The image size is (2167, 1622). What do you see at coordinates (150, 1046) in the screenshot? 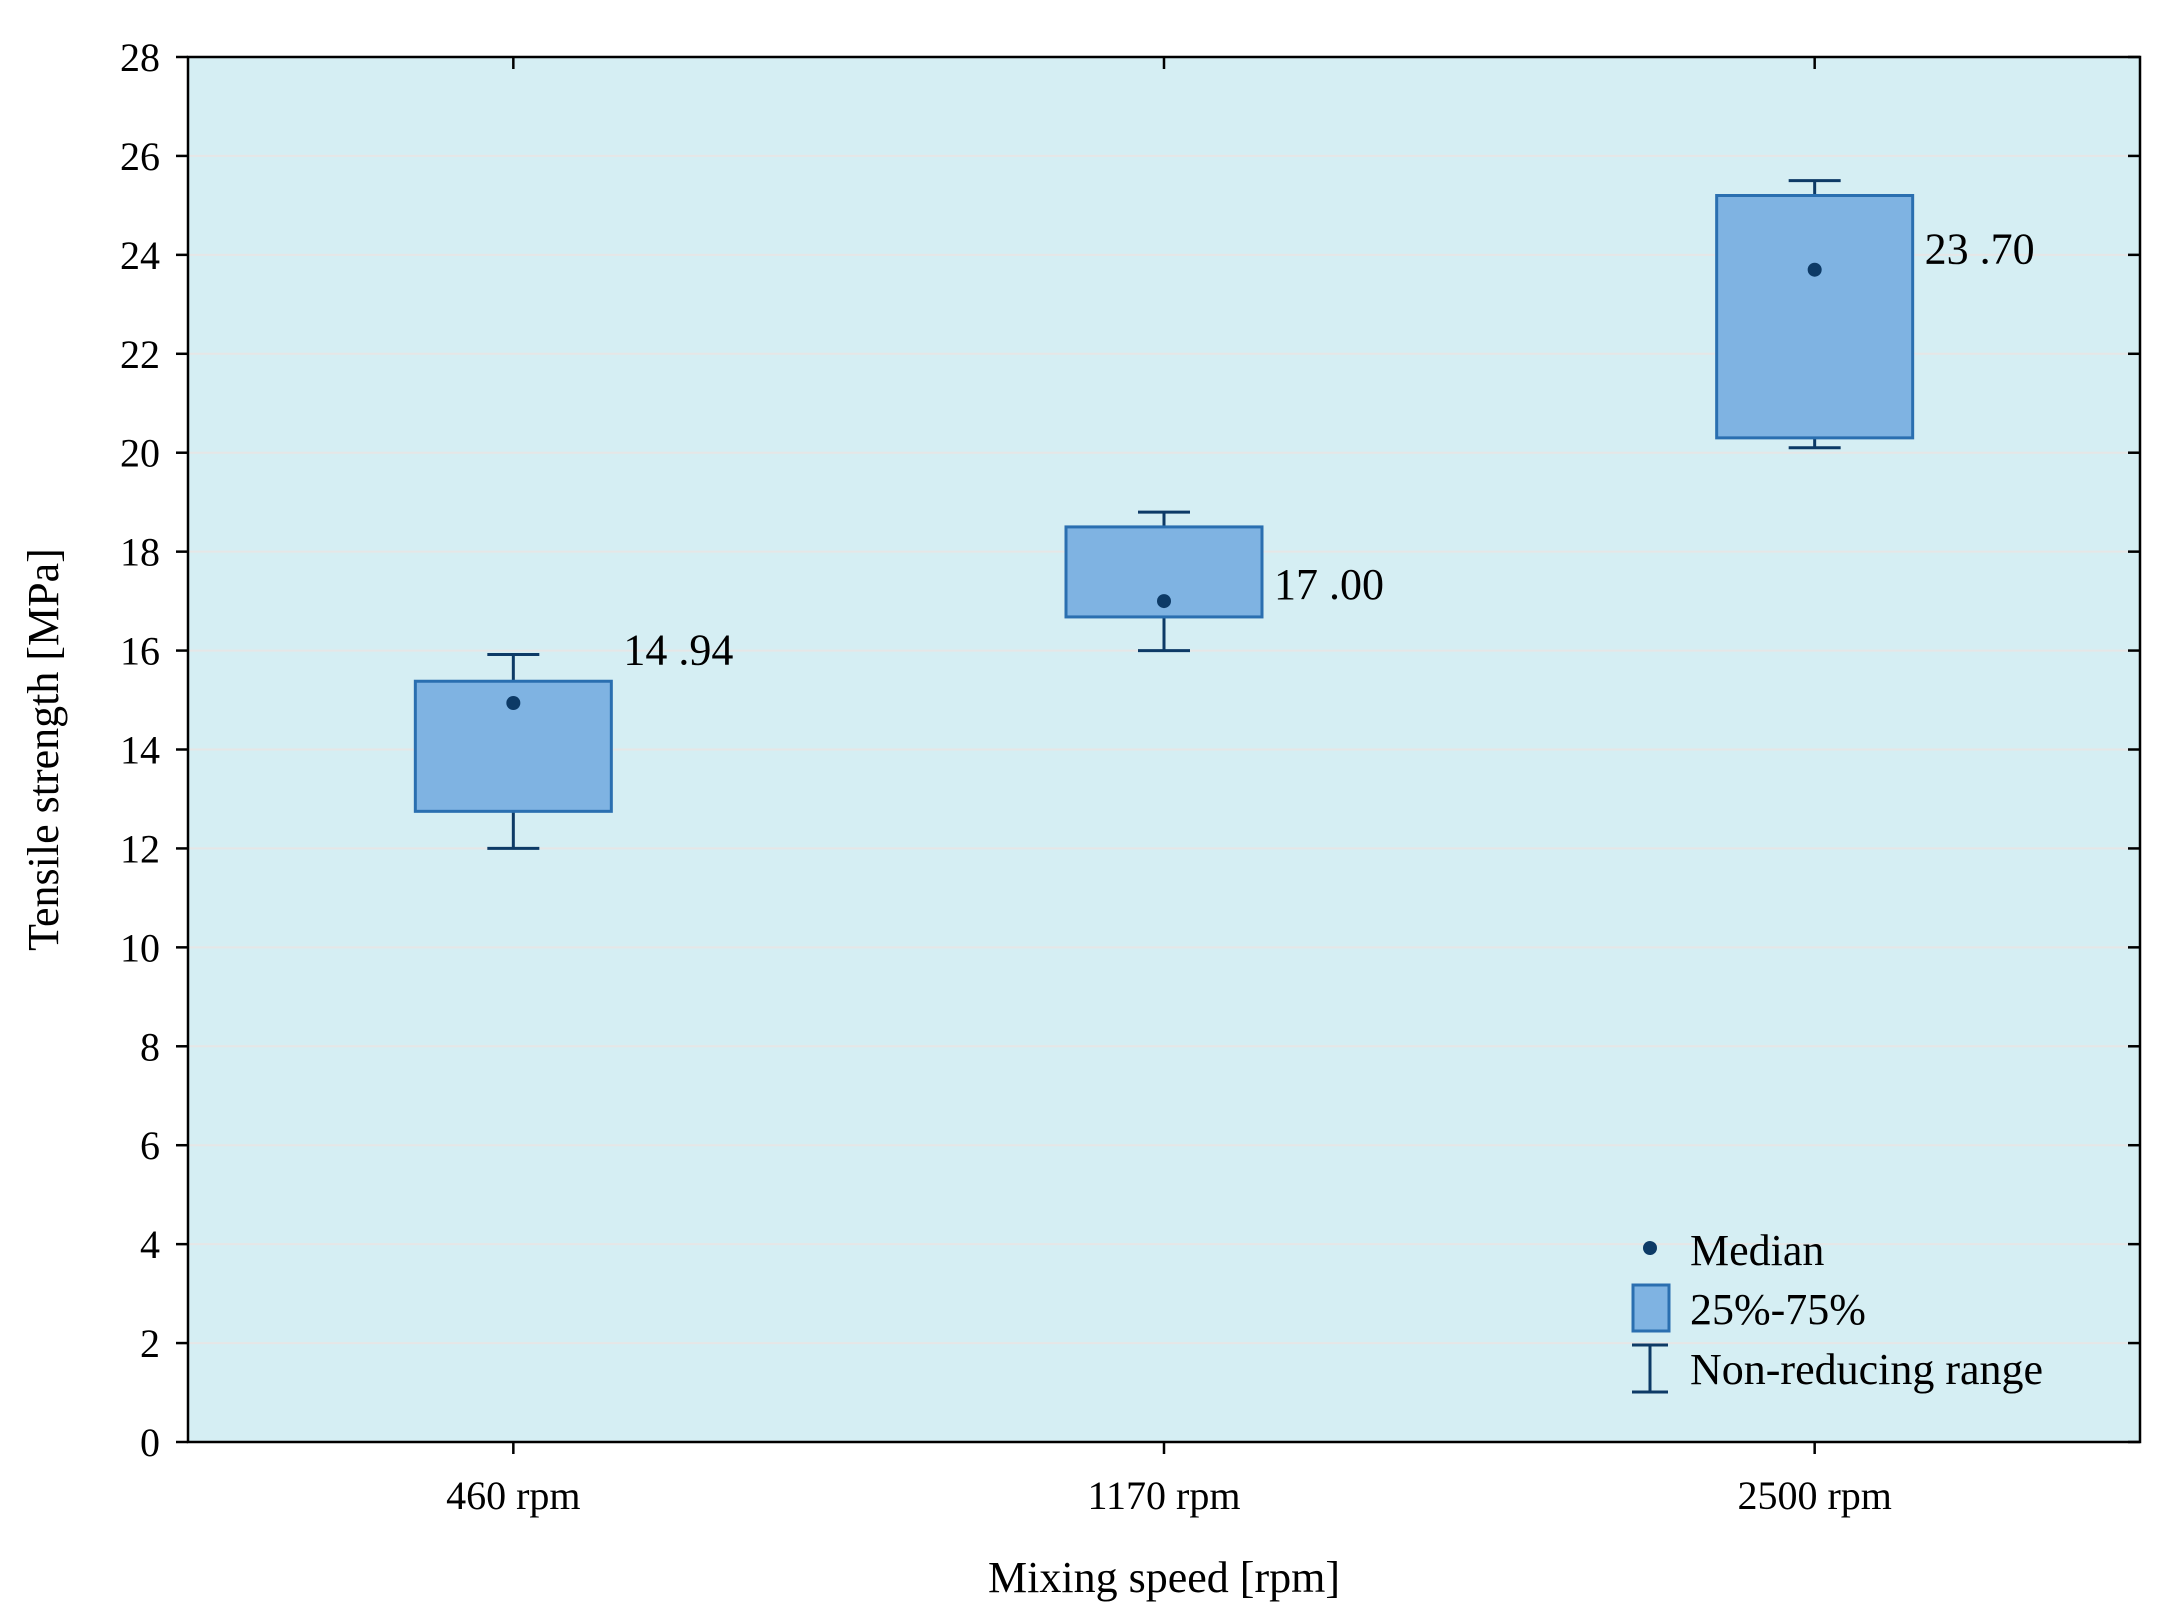
I see `y-tick-label: 8` at bounding box center [150, 1046].